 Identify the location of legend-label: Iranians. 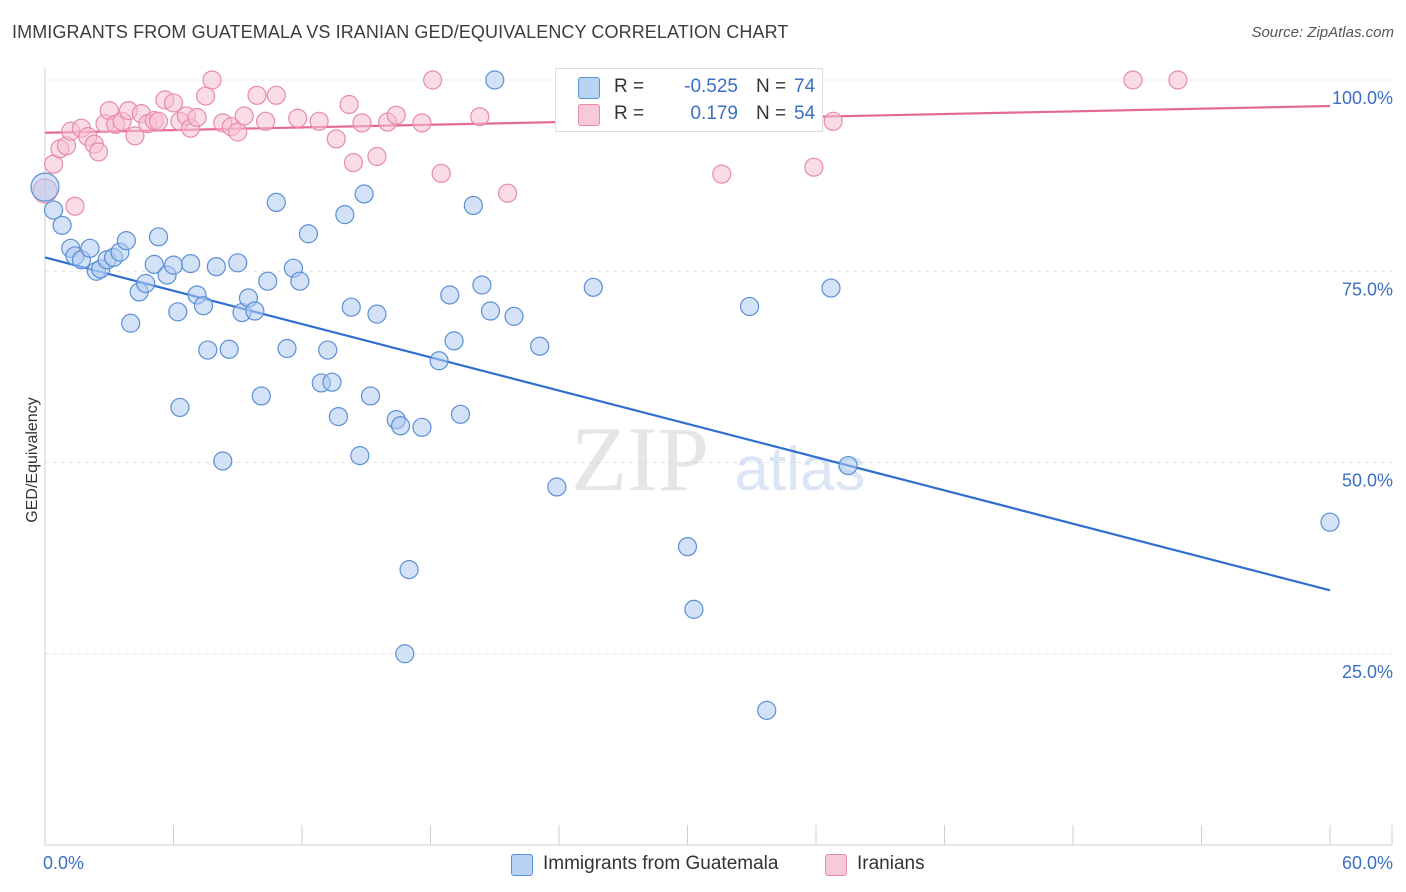
(891, 863).